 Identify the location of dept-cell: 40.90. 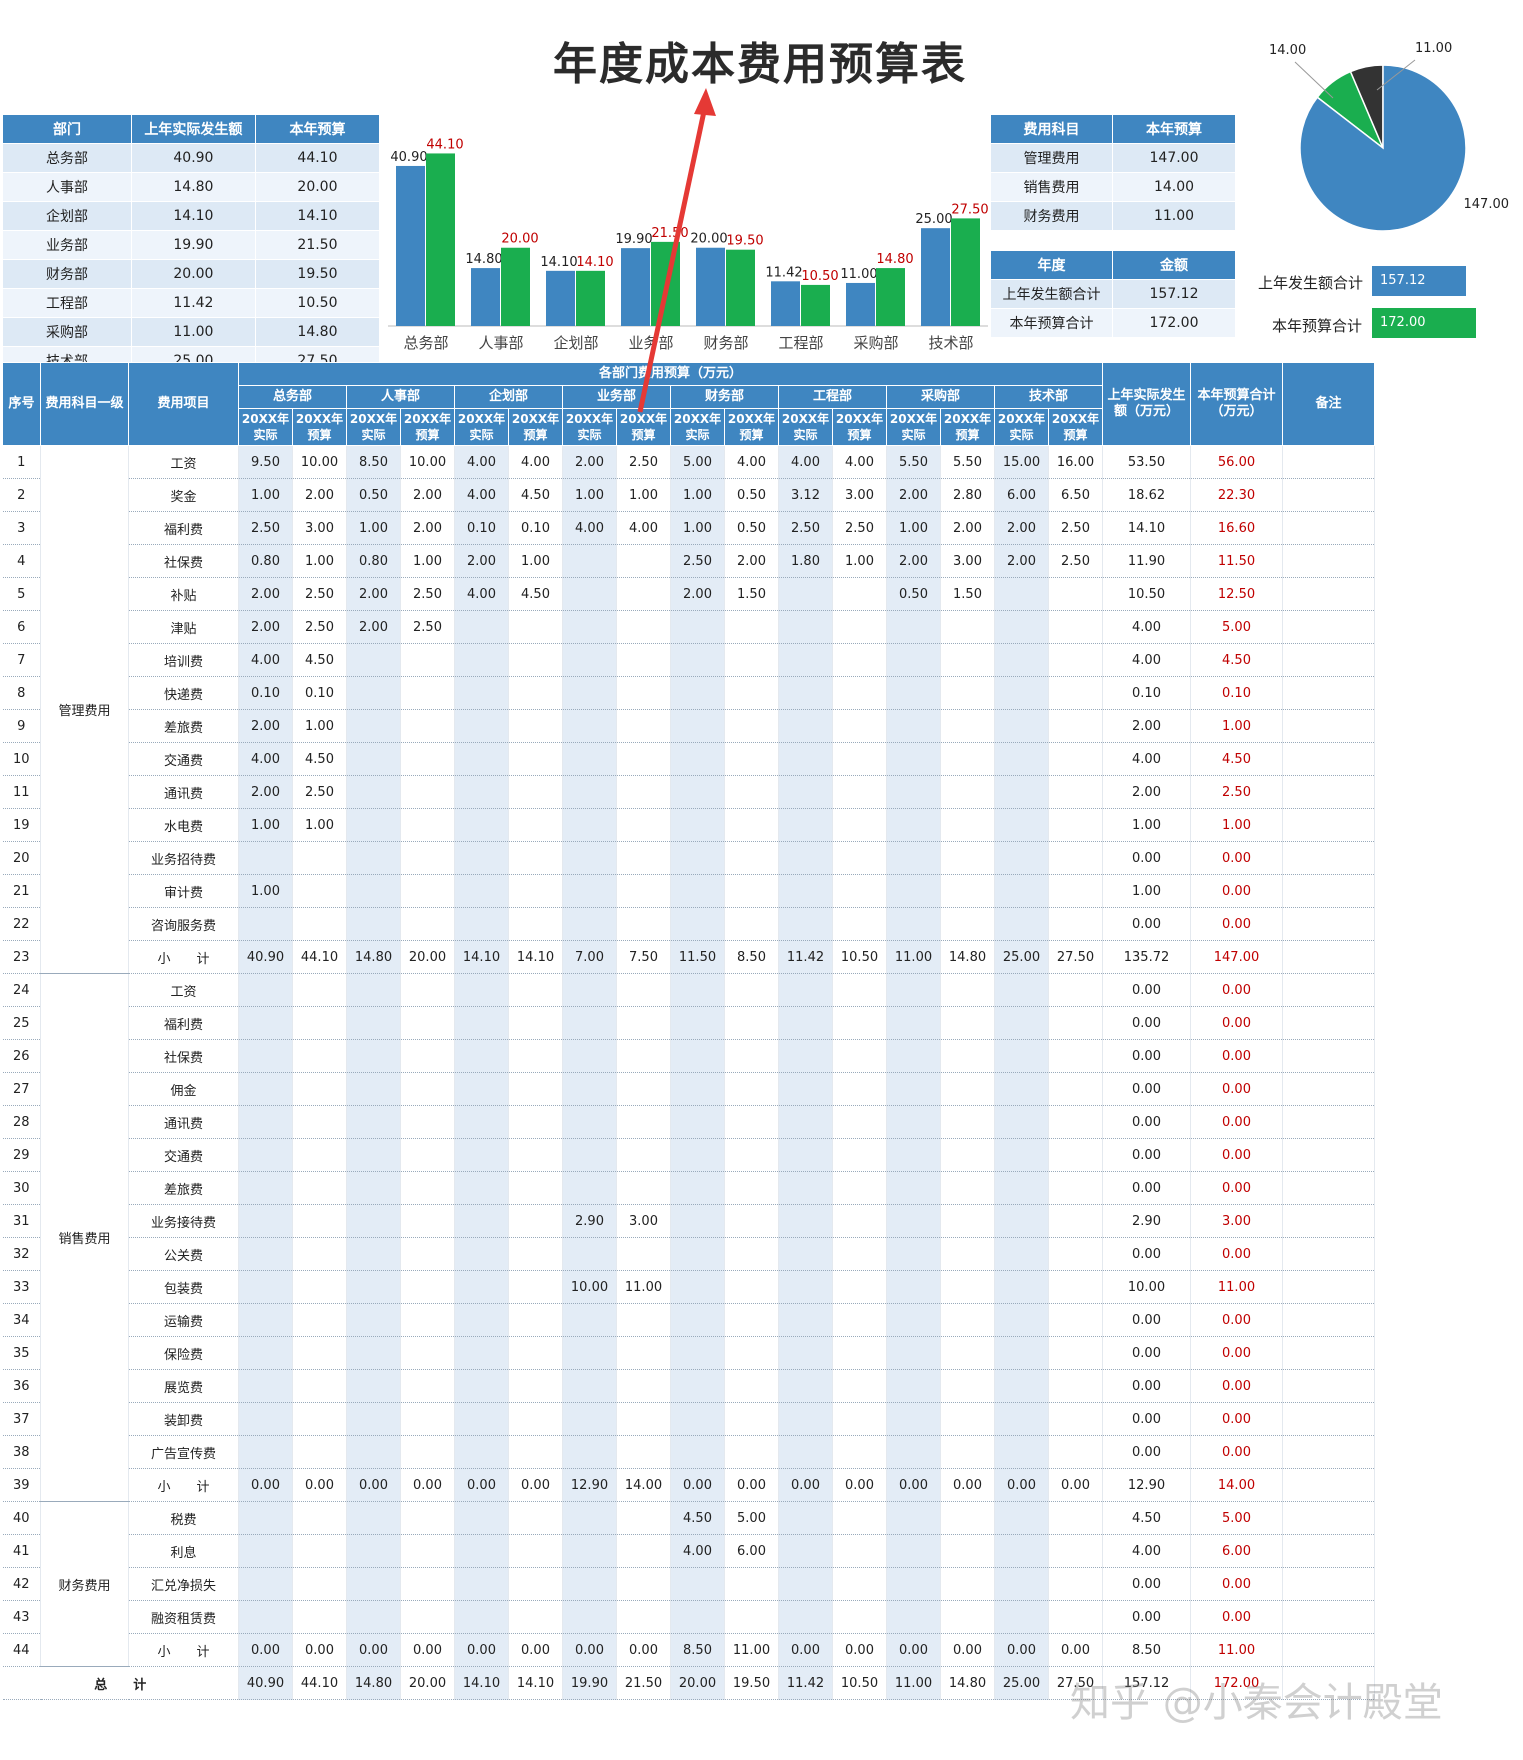
(193, 158).